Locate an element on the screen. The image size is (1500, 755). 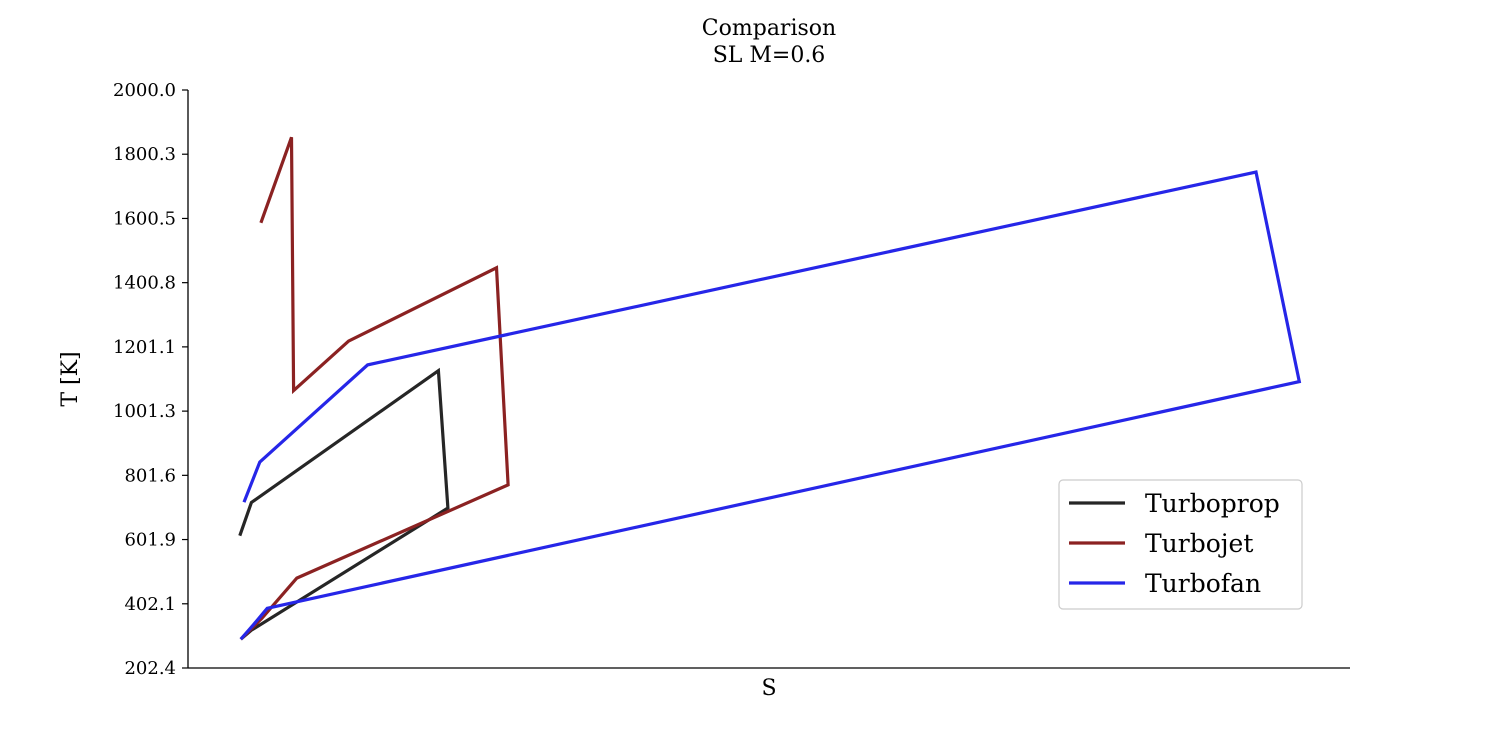
y-tick-label: 2000.0 is located at coordinates (144, 90).